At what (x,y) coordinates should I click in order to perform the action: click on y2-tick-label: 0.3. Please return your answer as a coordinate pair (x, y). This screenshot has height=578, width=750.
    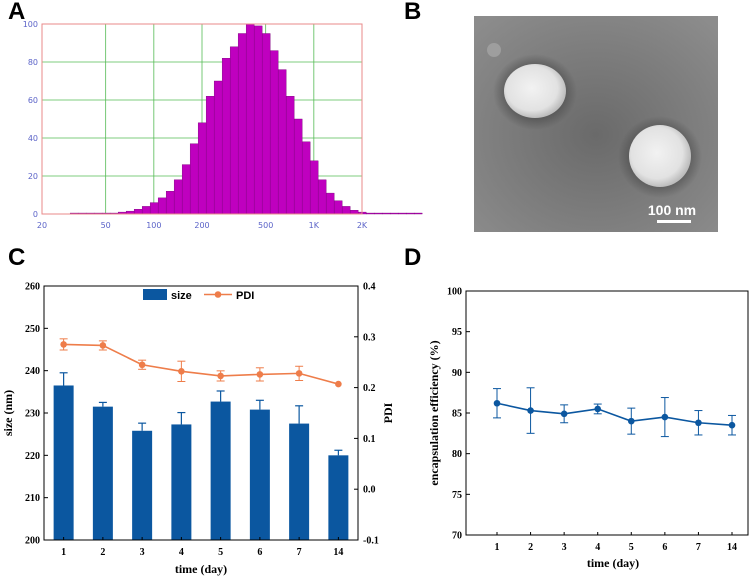
    Looking at the image, I should click on (369, 337).